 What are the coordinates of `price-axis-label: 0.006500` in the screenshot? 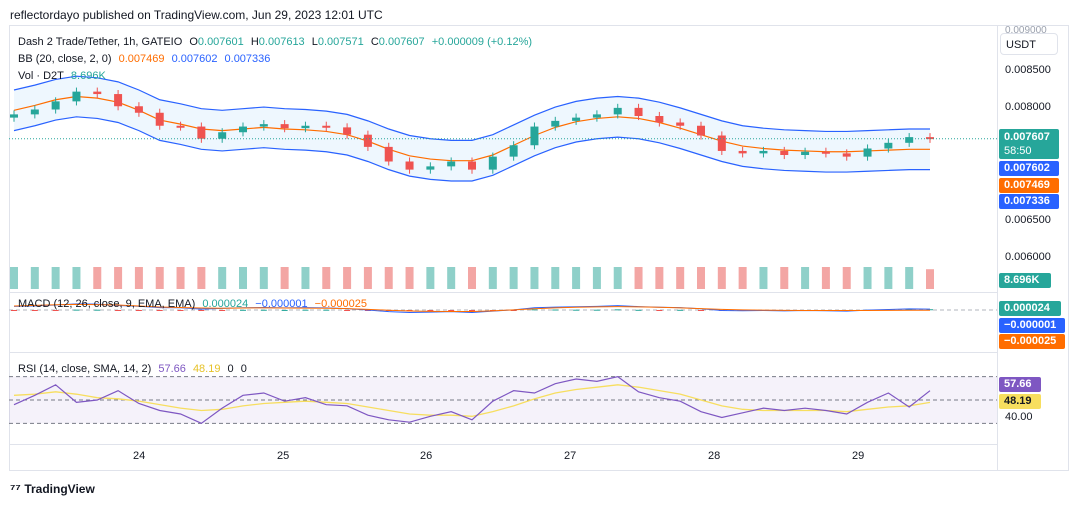 It's located at (1028, 220).